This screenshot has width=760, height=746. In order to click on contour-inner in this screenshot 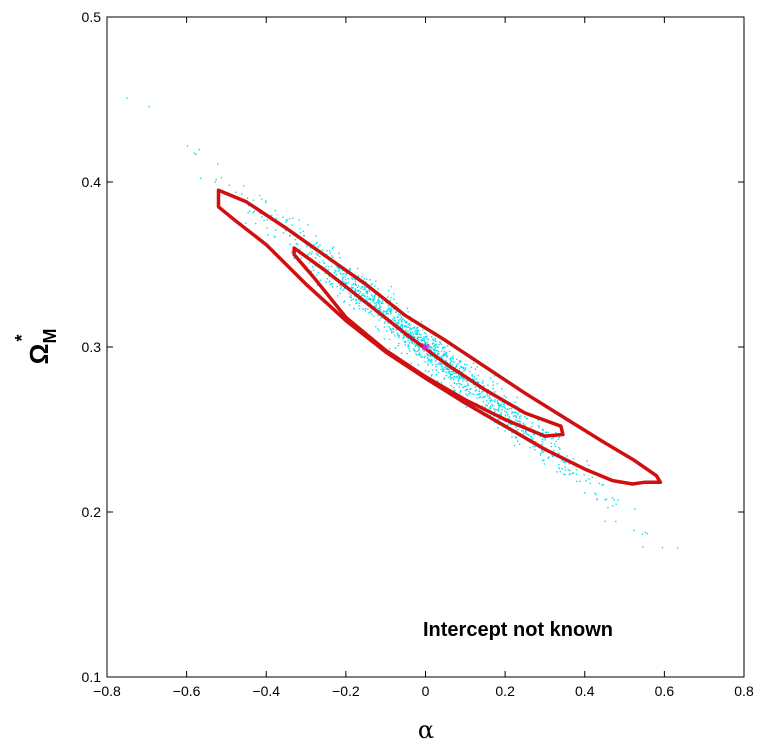, I will do `click(428, 342)`.